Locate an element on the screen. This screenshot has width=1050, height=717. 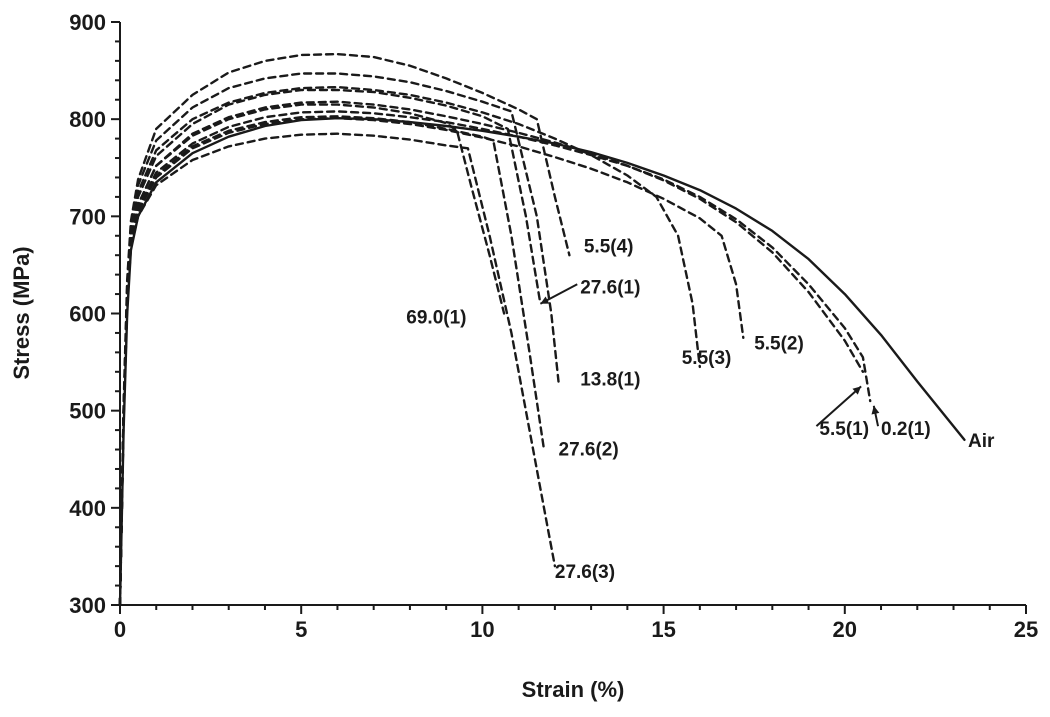
y-tick-label: 800 is located at coordinates (87, 119).